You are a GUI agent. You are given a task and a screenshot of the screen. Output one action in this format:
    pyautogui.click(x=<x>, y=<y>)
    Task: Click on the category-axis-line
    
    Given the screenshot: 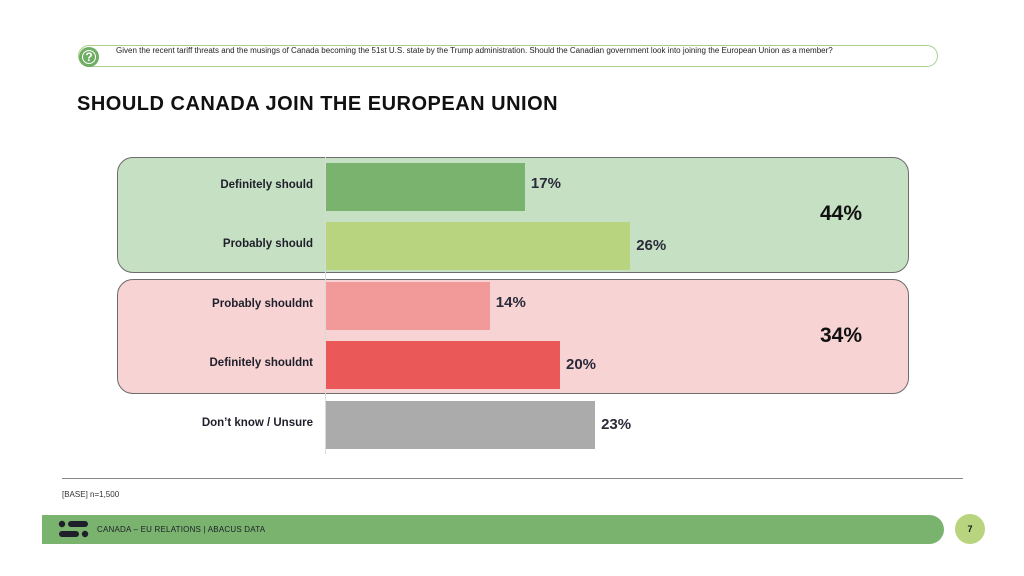 What is the action you would take?
    pyautogui.click(x=325, y=305)
    